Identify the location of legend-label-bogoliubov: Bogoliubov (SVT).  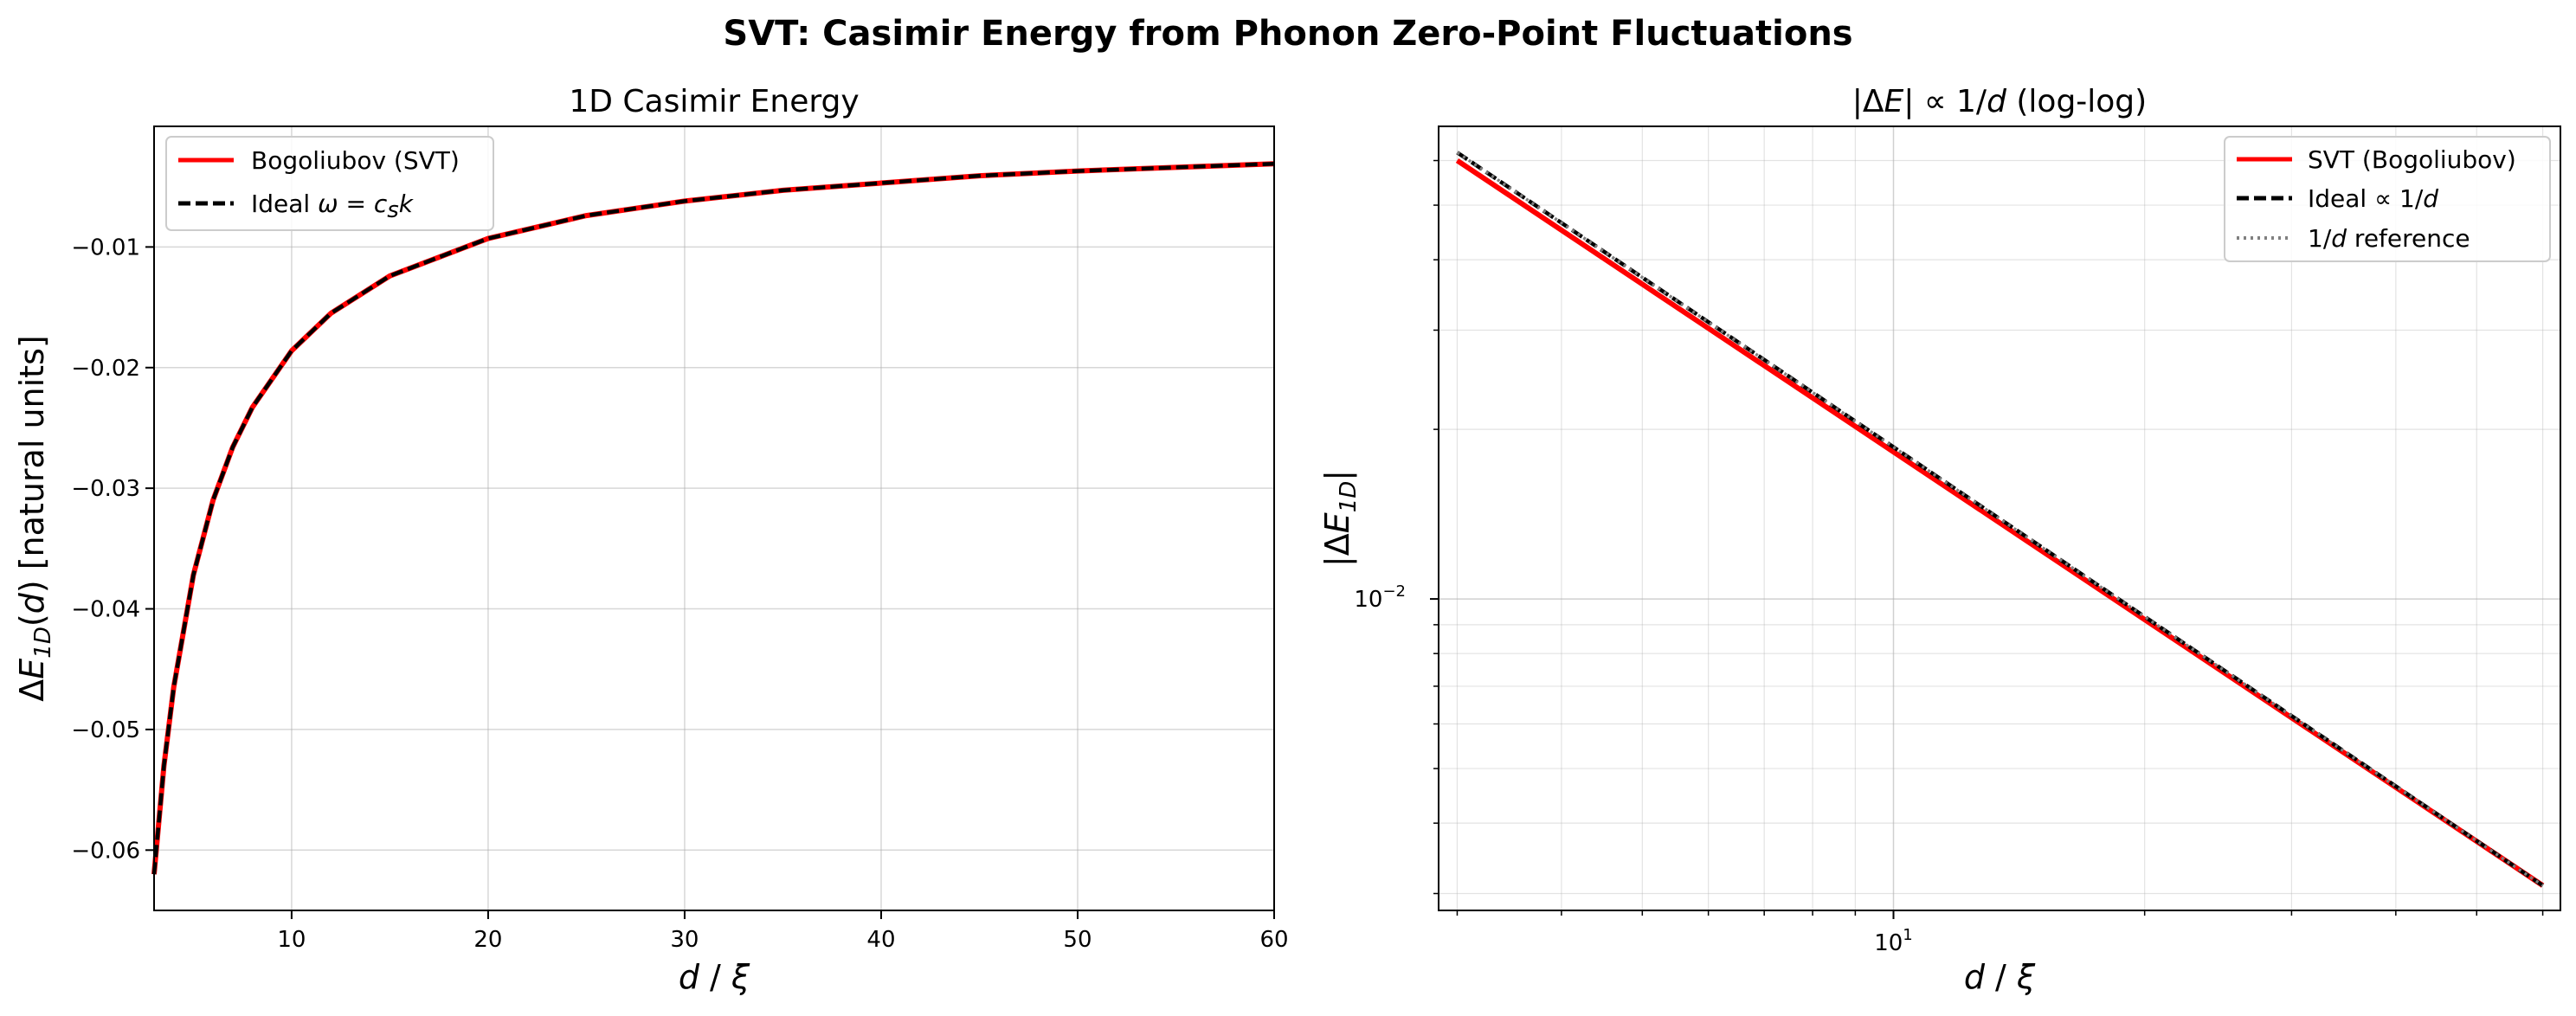
(355, 160).